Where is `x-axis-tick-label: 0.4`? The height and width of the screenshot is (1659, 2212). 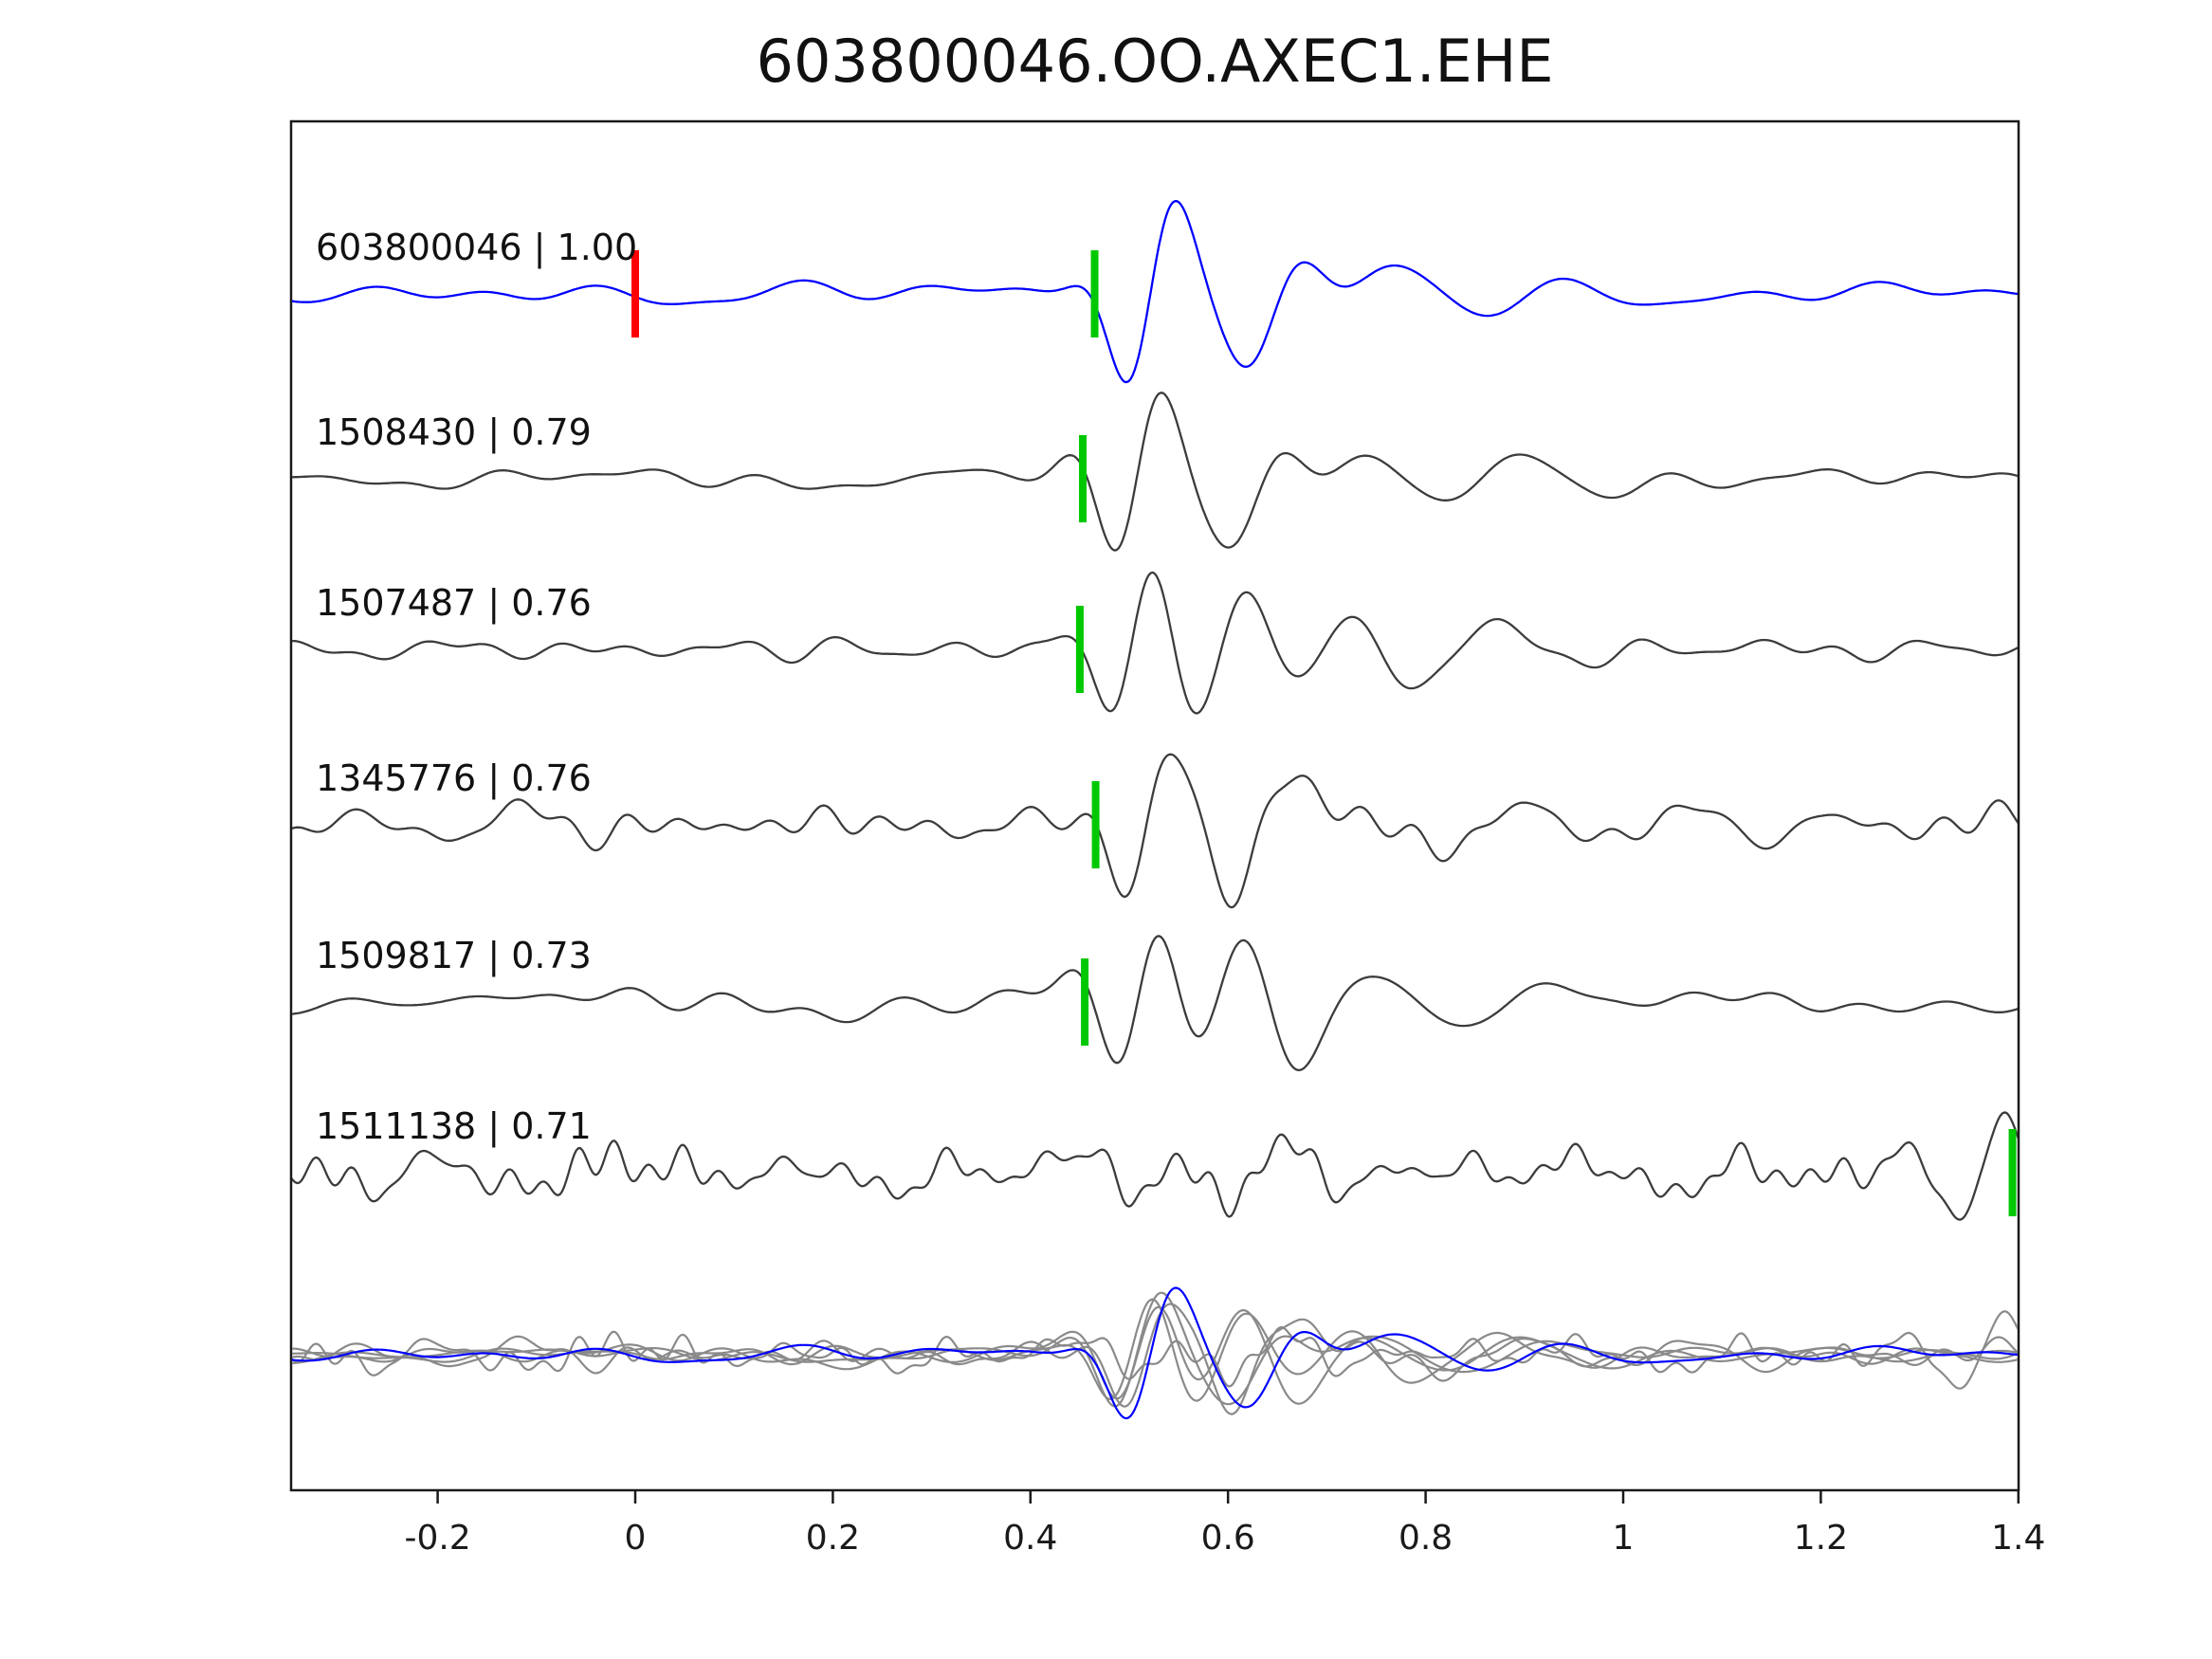
x-axis-tick-label: 0.4 is located at coordinates (1030, 1538).